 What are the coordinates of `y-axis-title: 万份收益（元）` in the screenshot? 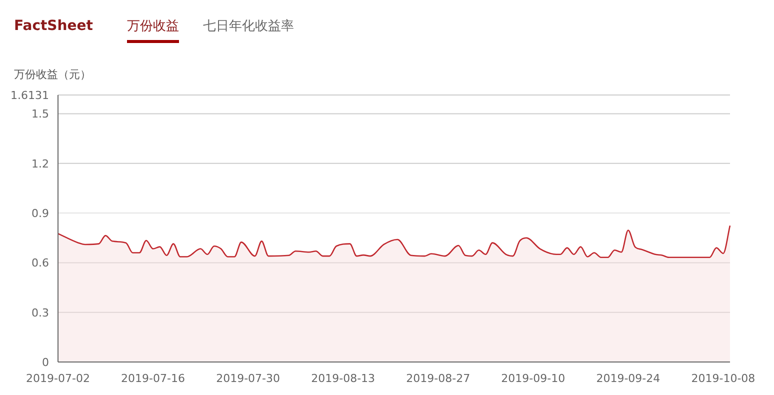 It's located at (52, 74).